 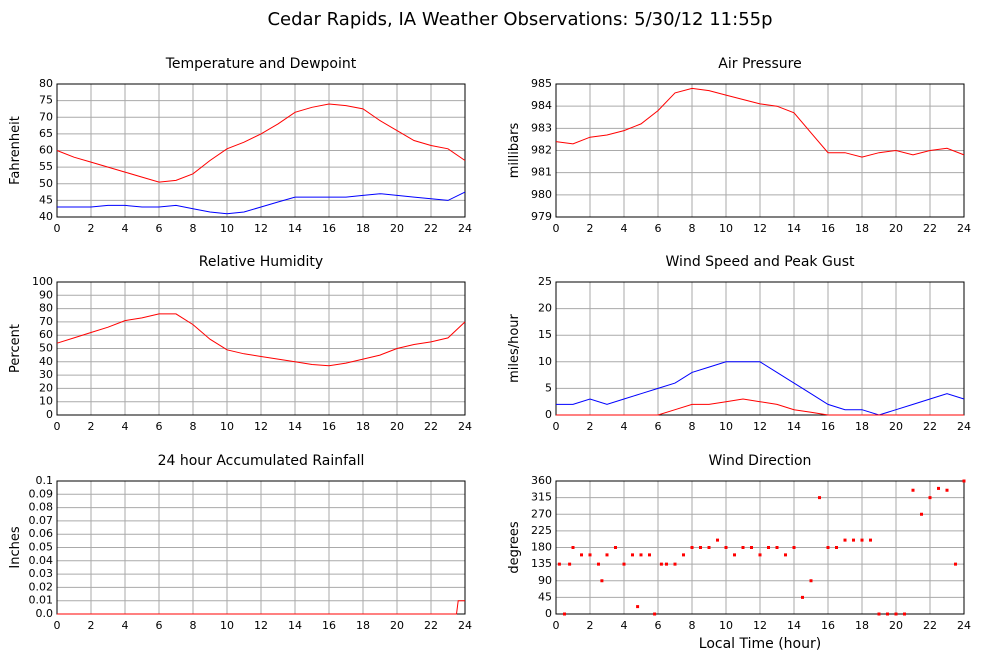 I want to click on y-tick-label: 180, so click(x=541, y=547).